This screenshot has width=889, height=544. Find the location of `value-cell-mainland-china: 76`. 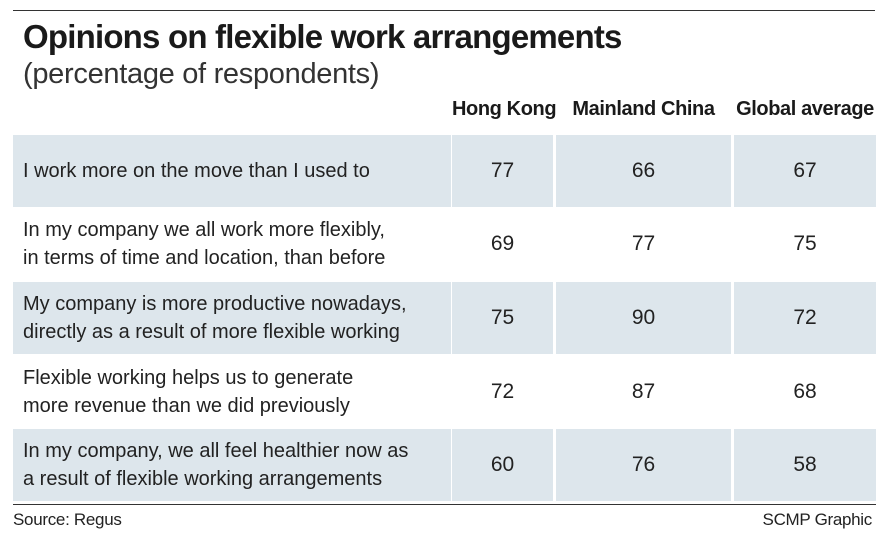

value-cell-mainland-china: 76 is located at coordinates (643, 465).